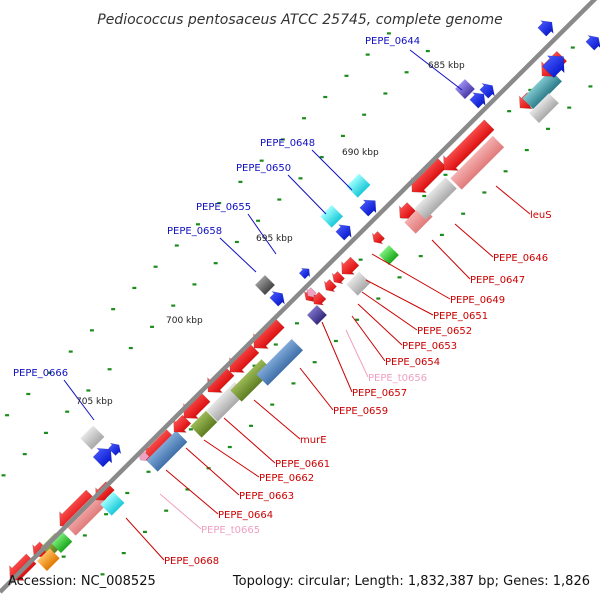 The image size is (600, 600). I want to click on reverse-label-PEPE_0652: PEPE_0652, so click(444, 331).